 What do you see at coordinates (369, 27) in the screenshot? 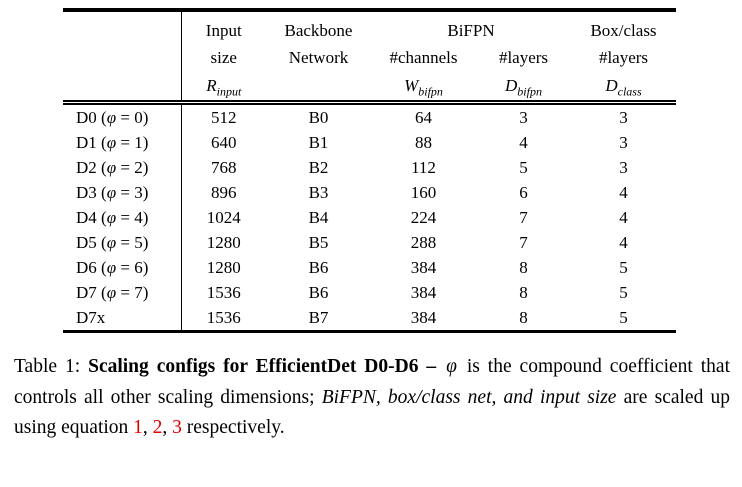
I see `header-row-1: Input Backbone BiFPN Box/class` at bounding box center [369, 27].